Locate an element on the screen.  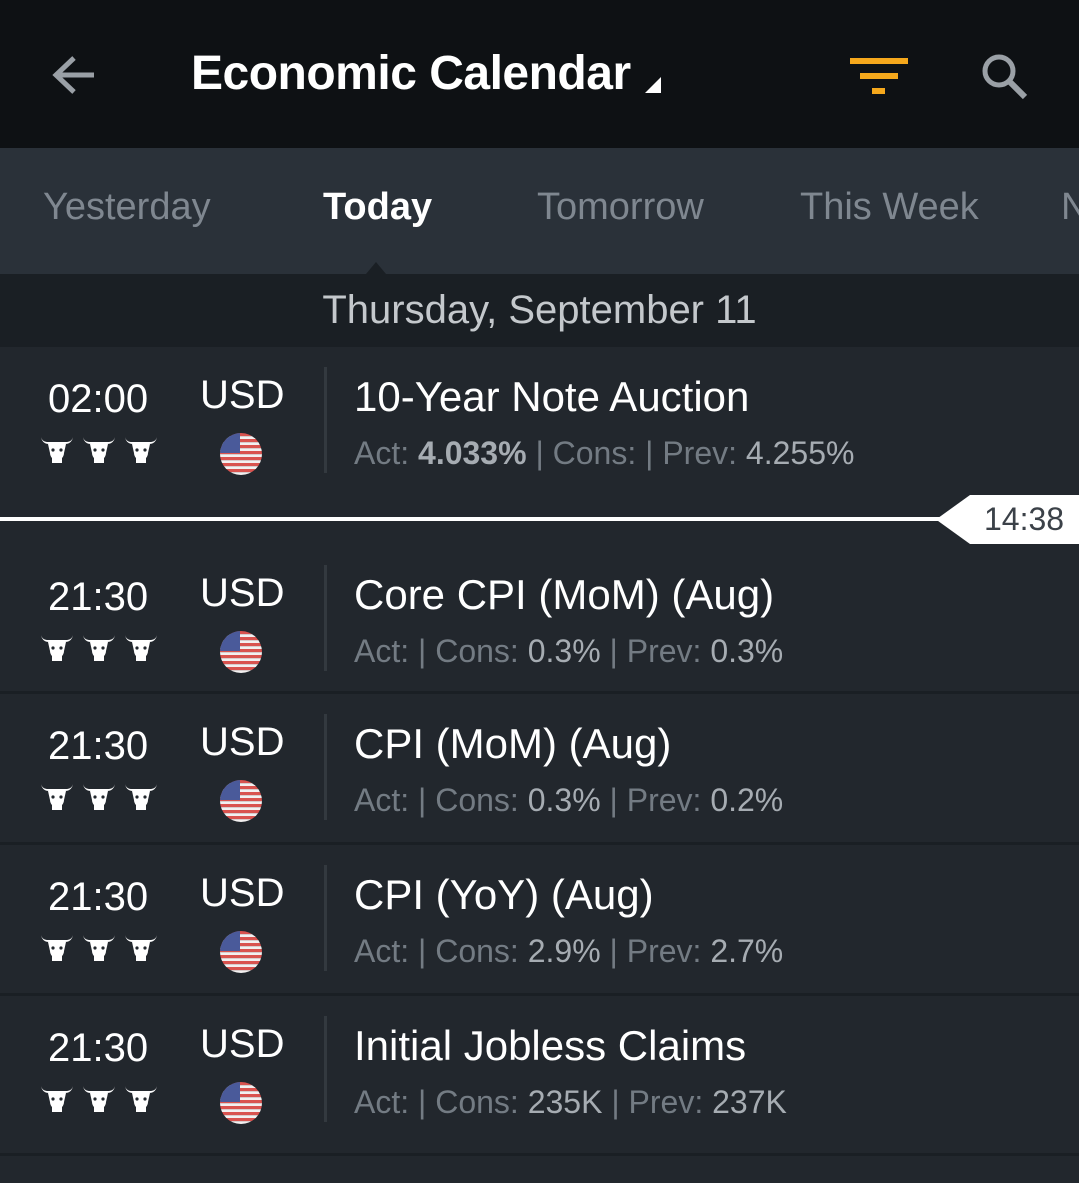
consensus-value: 235K is located at coordinates (565, 1102).